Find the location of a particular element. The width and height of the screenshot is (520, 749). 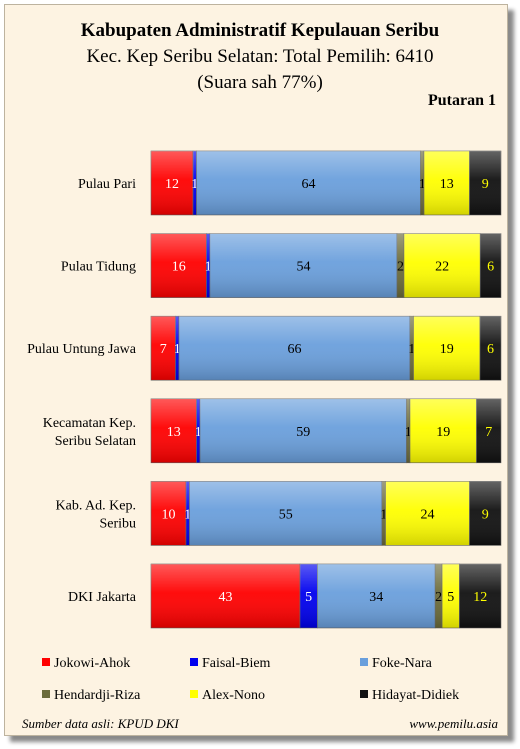

data-source: Sumber data asli: KPUD DKI is located at coordinates (100, 723).